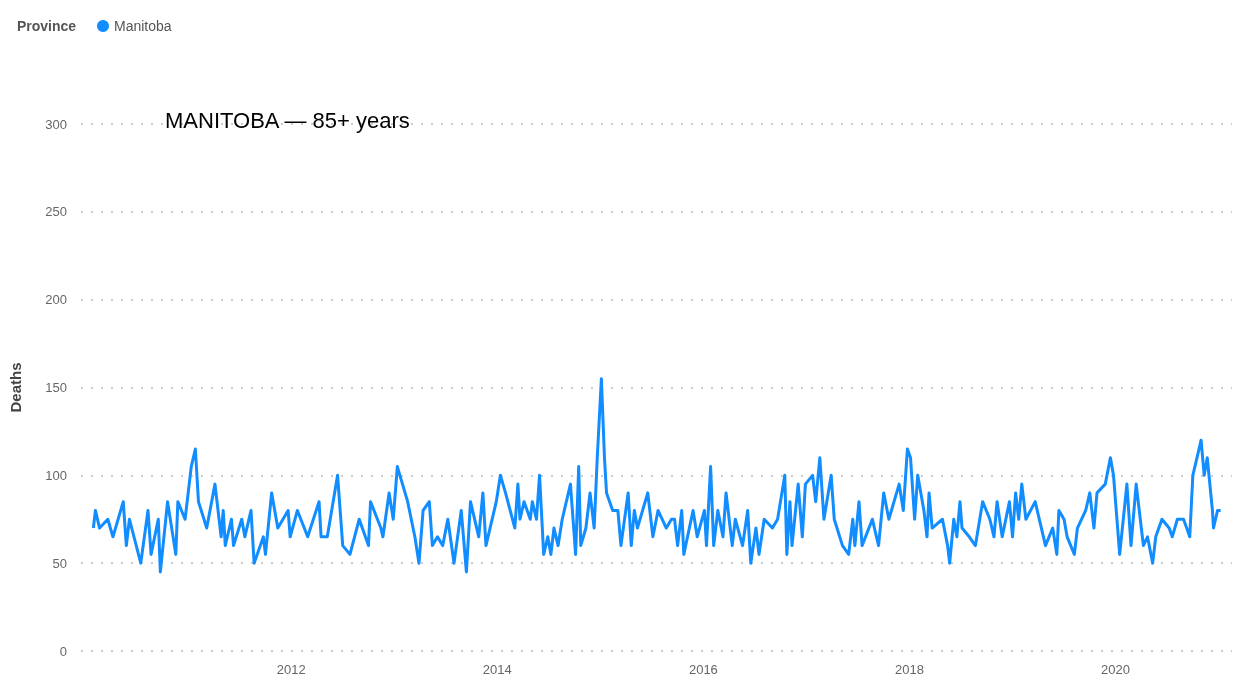 Image resolution: width=1242 pixels, height=692 pixels. What do you see at coordinates (15, 387) in the screenshot?
I see `y-axis-title: Deaths` at bounding box center [15, 387].